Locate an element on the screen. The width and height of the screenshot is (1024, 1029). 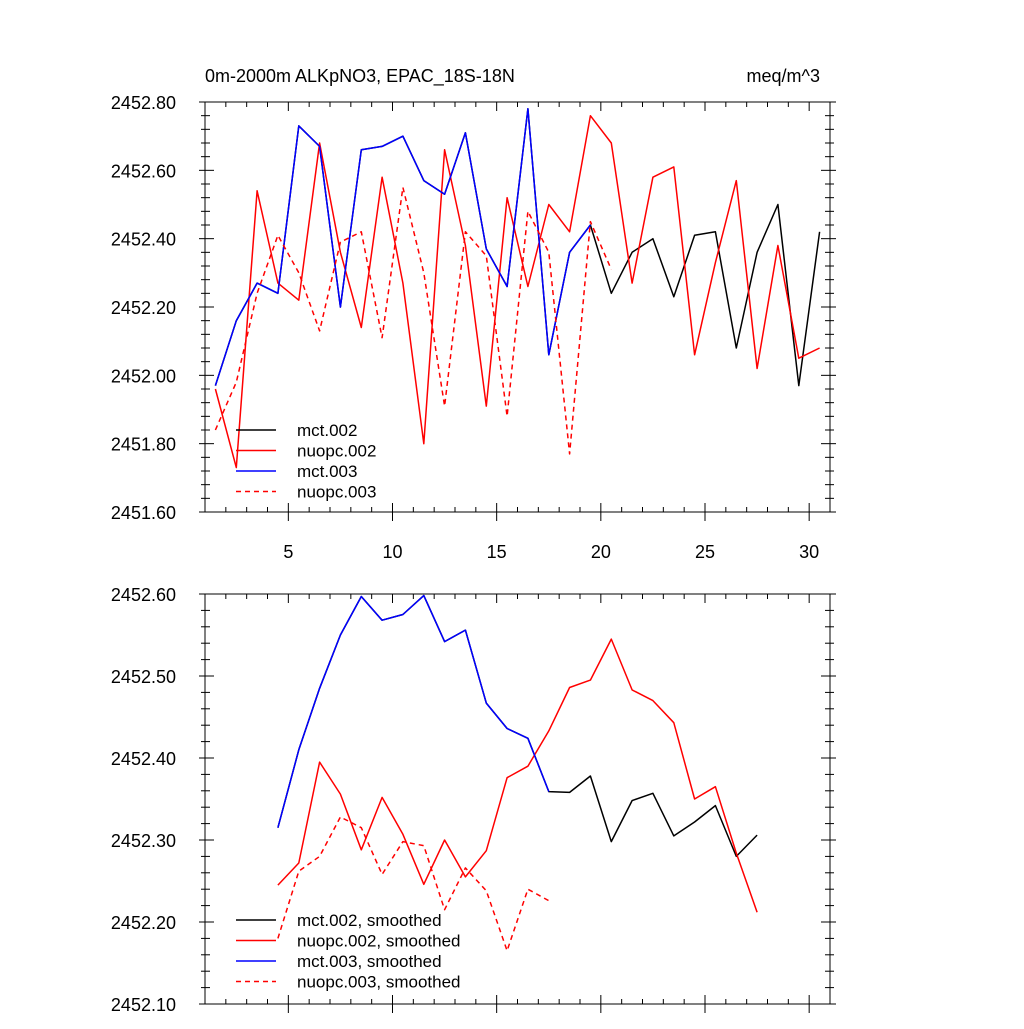
legend-label: mct.002, smoothed is located at coordinates (369, 920).